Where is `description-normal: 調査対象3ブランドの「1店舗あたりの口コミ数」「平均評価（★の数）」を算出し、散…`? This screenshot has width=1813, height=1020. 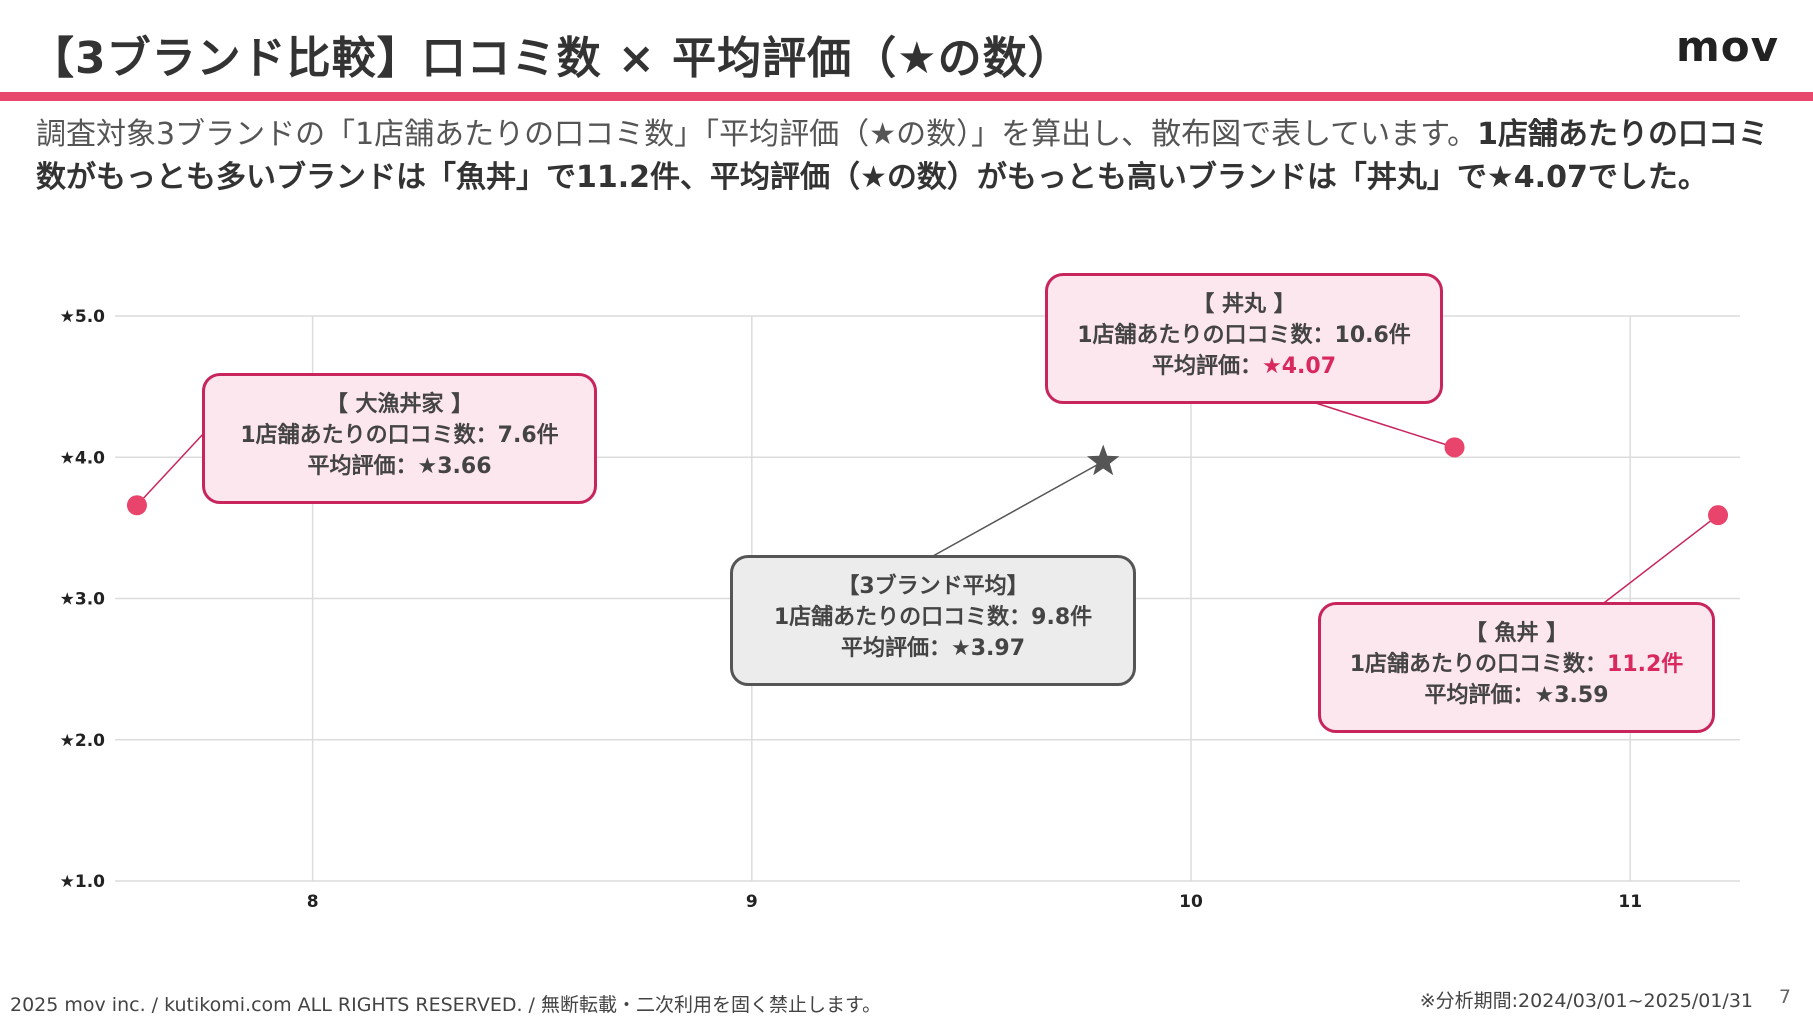
description-normal: 調査対象3ブランドの「1店舗あたりの口コミ数」「平均評価（★の数）」を算出し、散… is located at coordinates (757, 134).